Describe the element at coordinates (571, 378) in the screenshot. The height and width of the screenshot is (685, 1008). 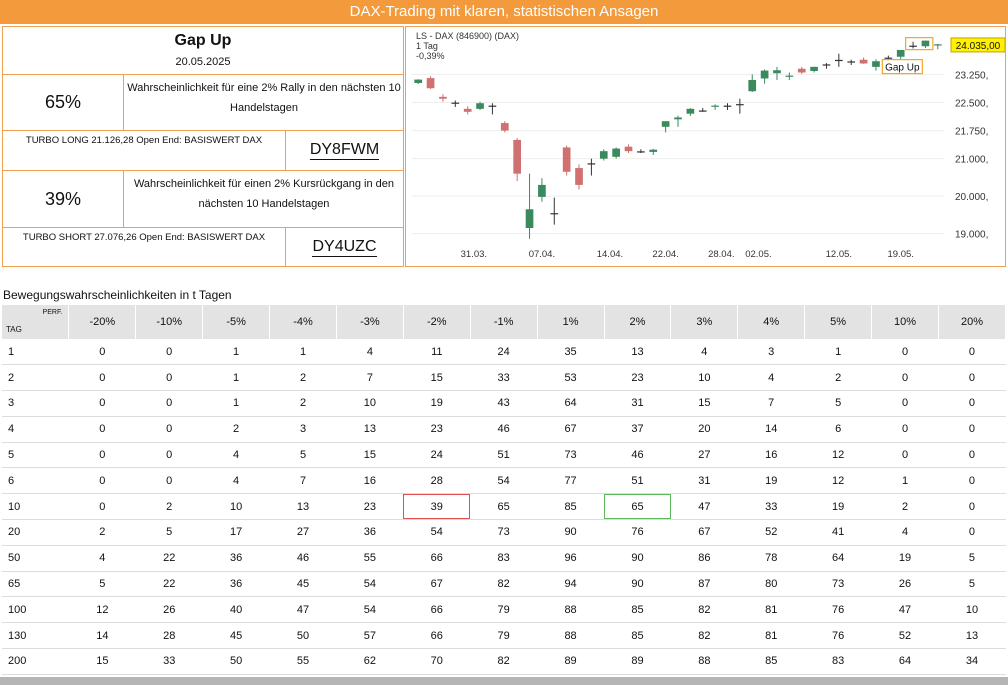
I see `table-cell: 53` at that location.